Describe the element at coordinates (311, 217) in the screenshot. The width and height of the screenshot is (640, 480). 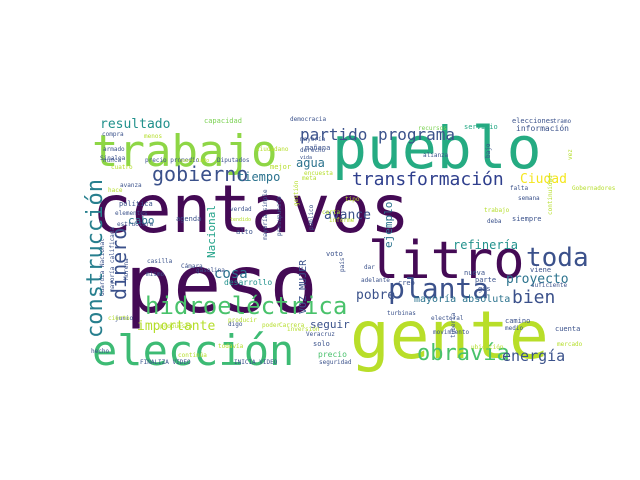
I see `cloud-word: público` at that location.